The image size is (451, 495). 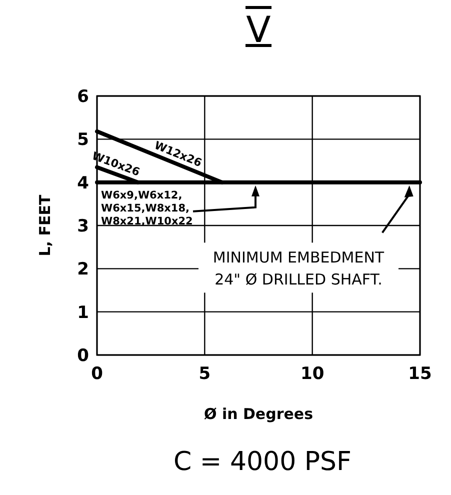 What do you see at coordinates (298, 268) in the screenshot?
I see `annotation: MINIMUM EMBEDMENT 24" Ø DRILLED SHAFT.` at bounding box center [298, 268].